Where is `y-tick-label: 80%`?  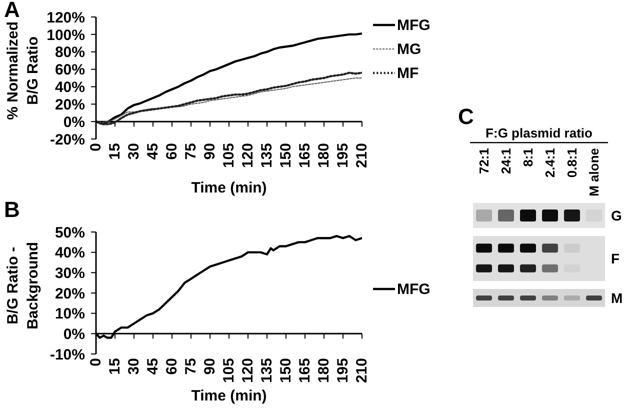
y-tick-label: 80% is located at coordinates (69, 53).